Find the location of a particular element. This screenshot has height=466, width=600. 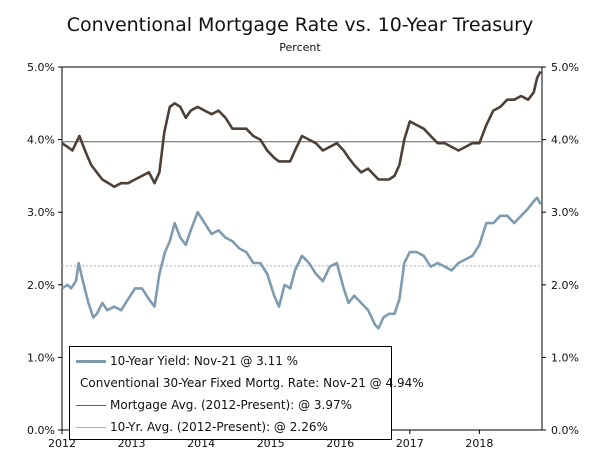

y-tick-label-left: 2.0% is located at coordinates (41, 285).